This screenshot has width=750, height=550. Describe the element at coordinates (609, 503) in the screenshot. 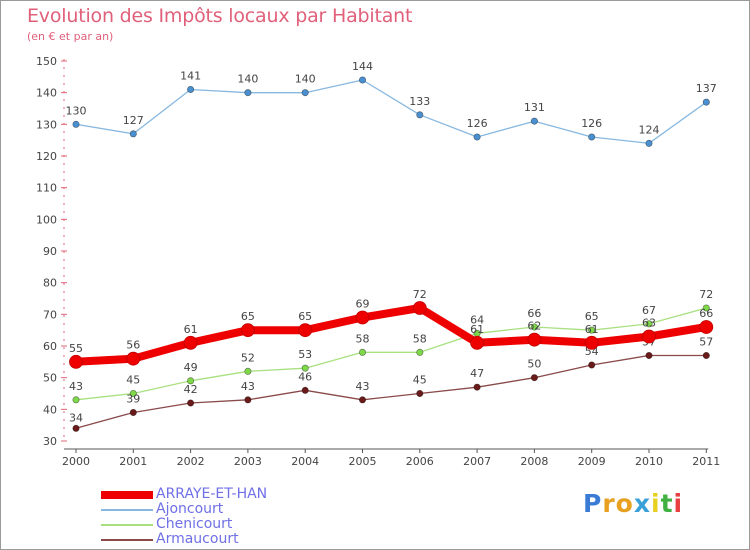

I see `logo-letter: r` at that location.